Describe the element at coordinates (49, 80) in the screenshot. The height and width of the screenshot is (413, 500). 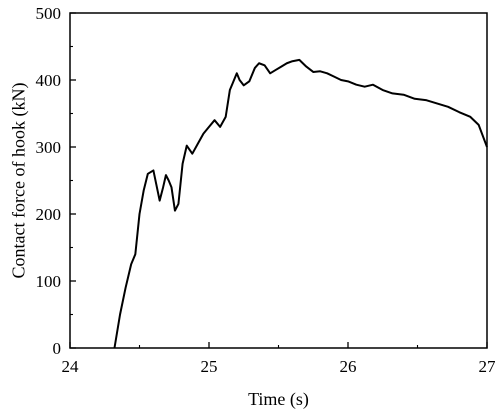
I see `y-tick-label: 400` at that location.